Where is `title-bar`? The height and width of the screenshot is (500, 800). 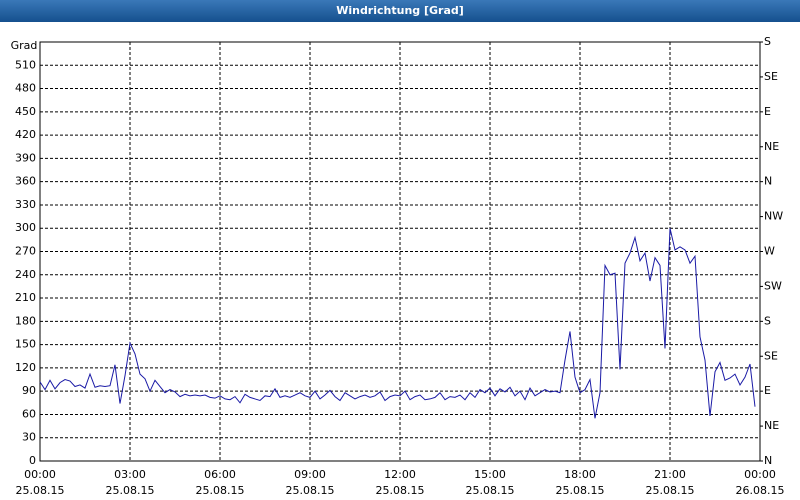
title-bar is located at coordinates (400, 11).